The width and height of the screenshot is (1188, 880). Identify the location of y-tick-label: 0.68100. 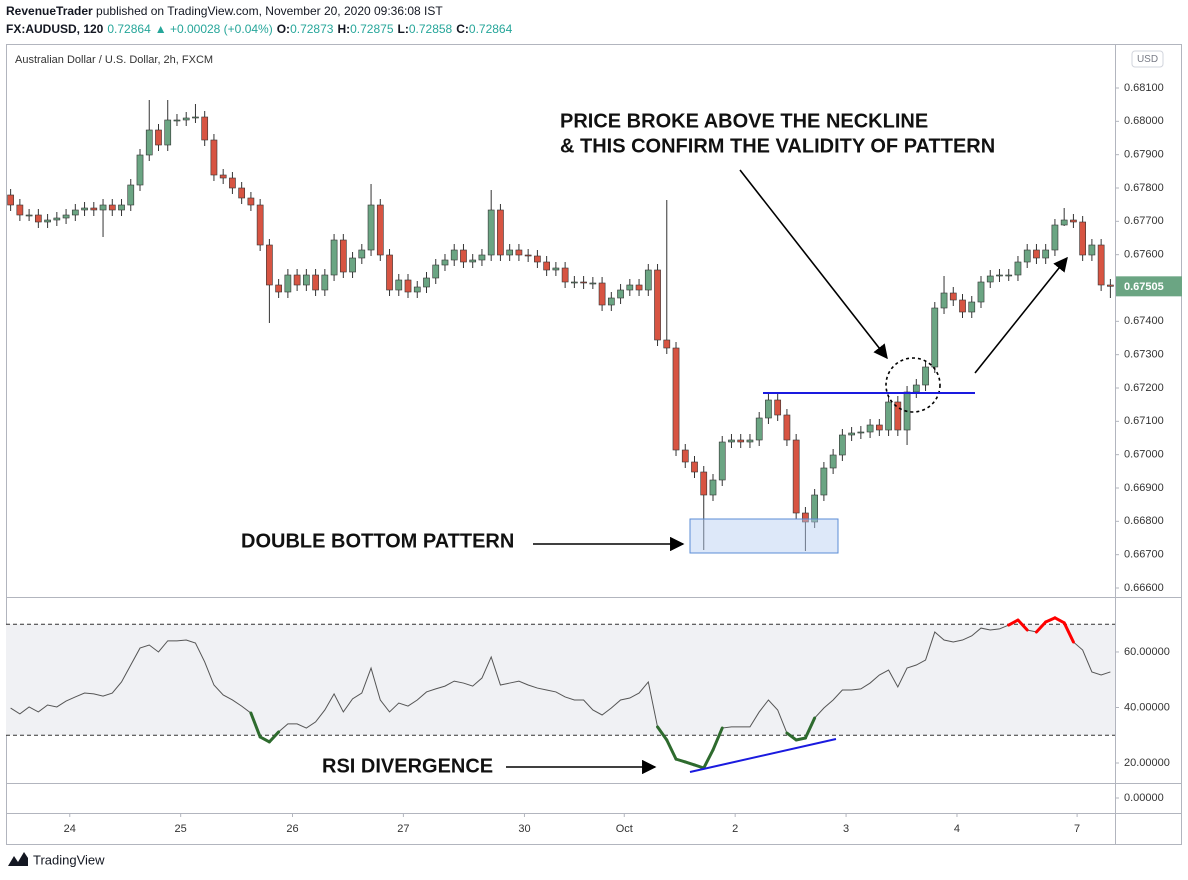
(1144, 88).